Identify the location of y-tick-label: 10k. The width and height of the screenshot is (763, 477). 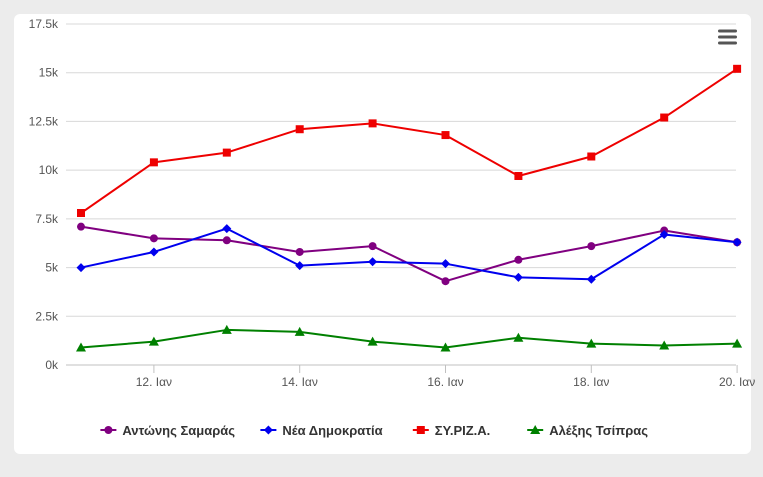
(49, 170).